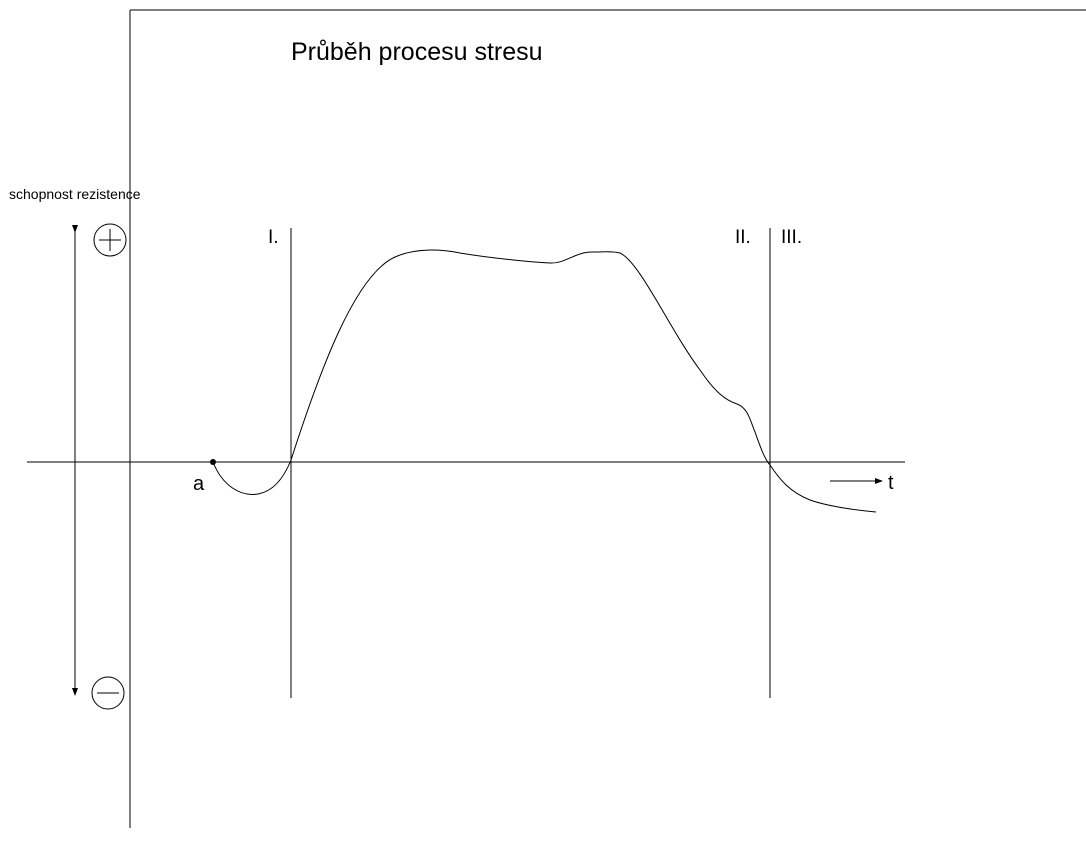 The width and height of the screenshot is (1086, 861). What do you see at coordinates (891, 483) in the screenshot?
I see `time-label: t` at bounding box center [891, 483].